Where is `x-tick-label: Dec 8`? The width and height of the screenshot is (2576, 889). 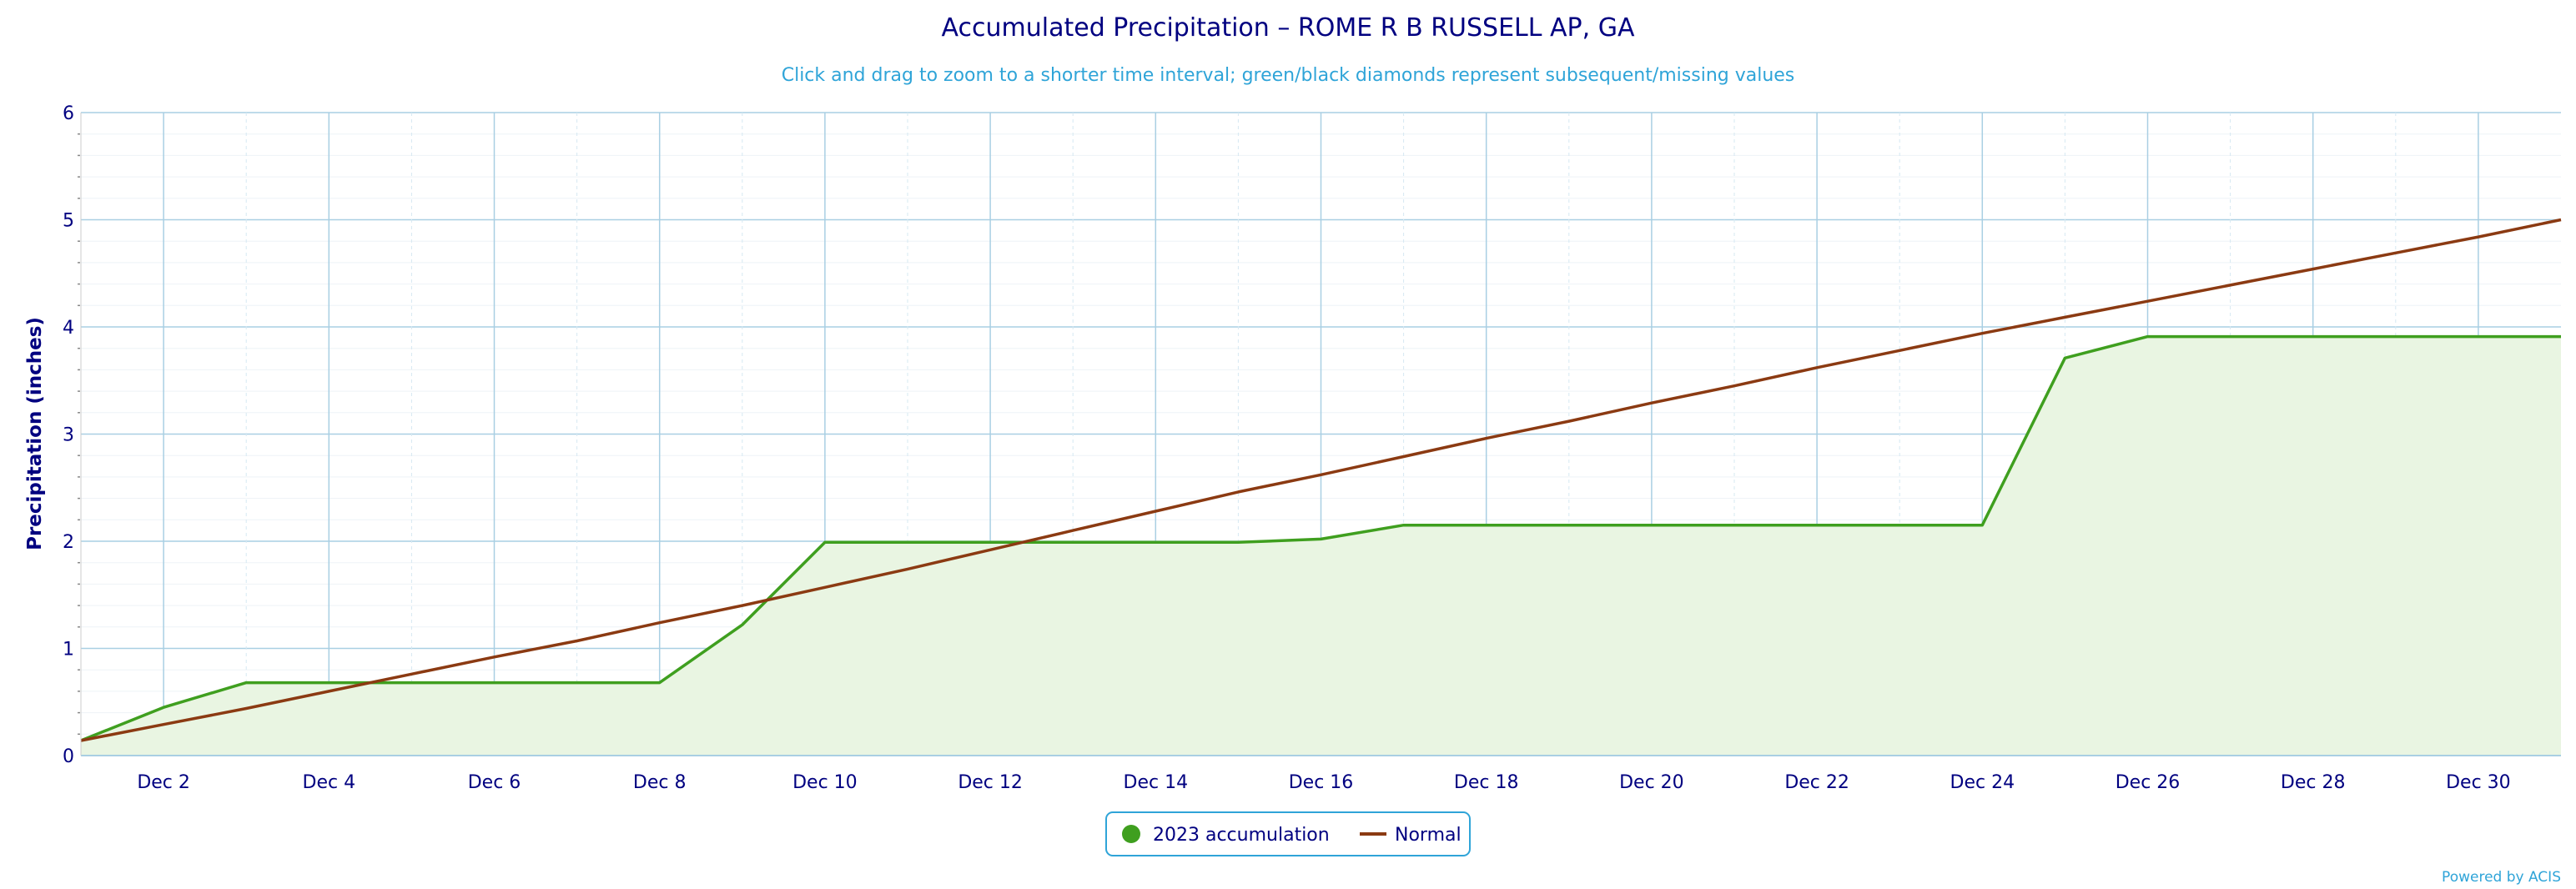
x-tick-label: Dec 8 is located at coordinates (660, 782).